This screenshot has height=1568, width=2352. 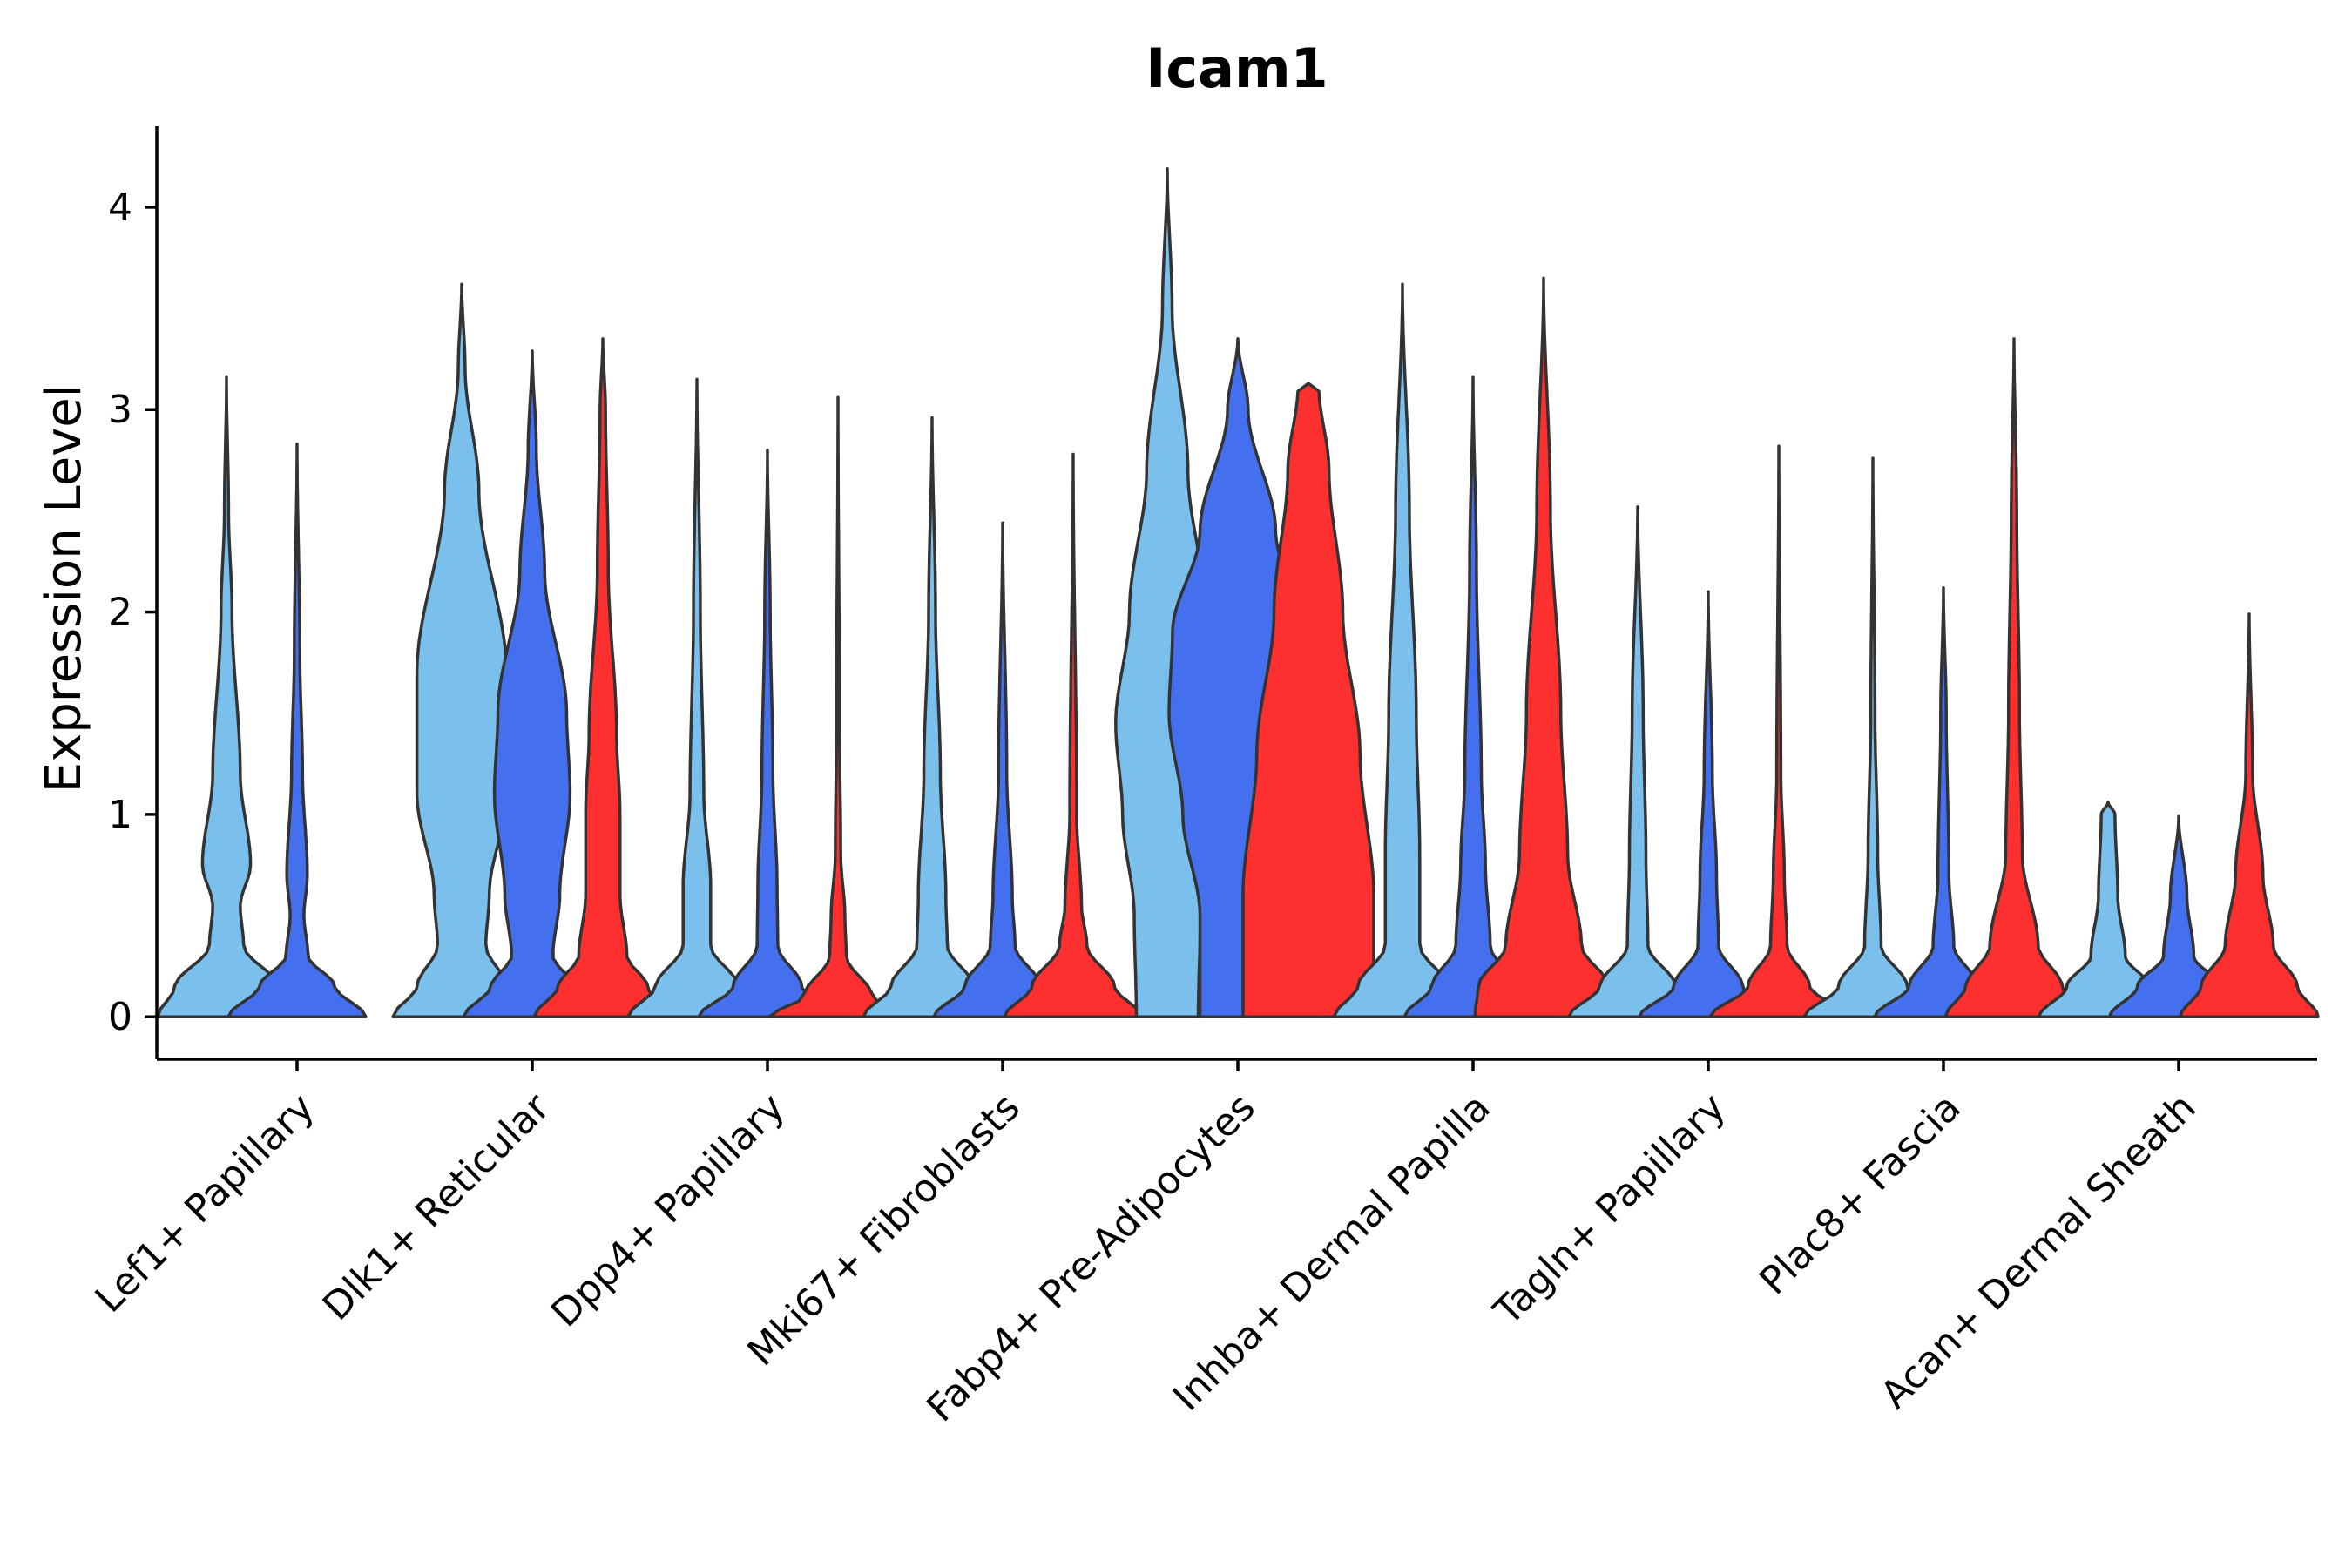 What do you see at coordinates (1609, 1210) in the screenshot?
I see `x-tick-label: Tagln+ Papillary` at bounding box center [1609, 1210].